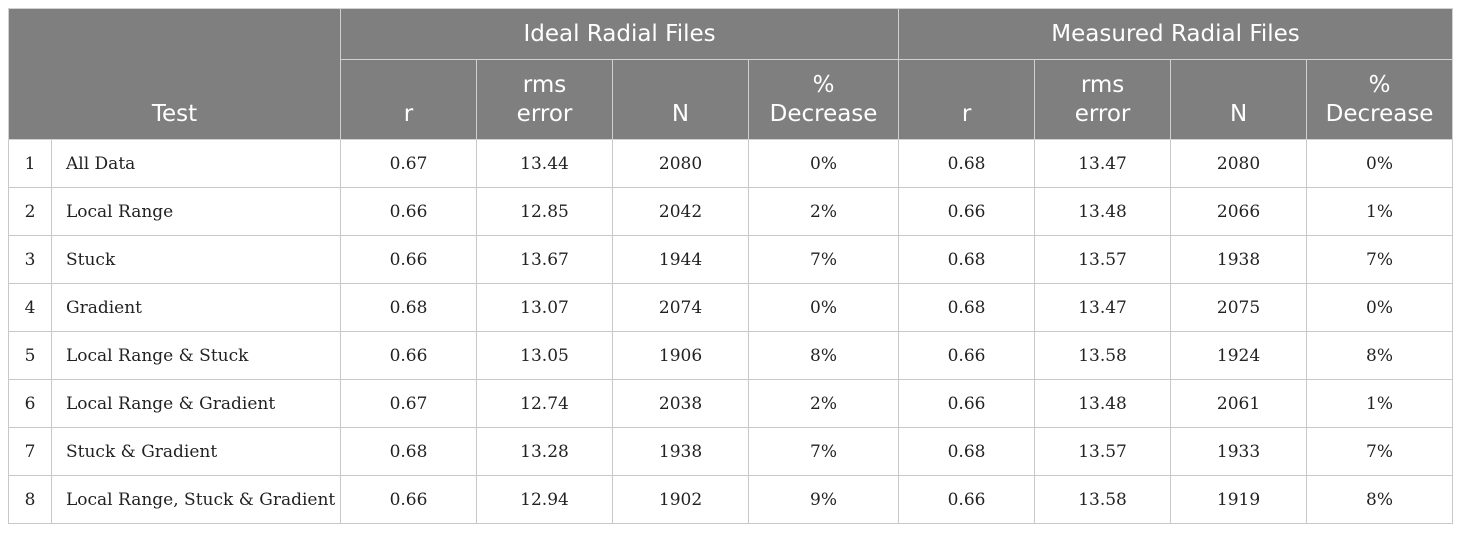  What do you see at coordinates (545, 499) in the screenshot?
I see `cell: 12.94` at bounding box center [545, 499].